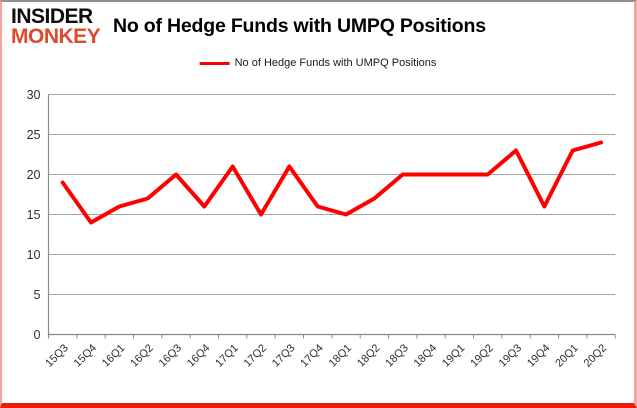 The width and height of the screenshot is (637, 408). I want to click on y-tick-label: 15, so click(34, 215).